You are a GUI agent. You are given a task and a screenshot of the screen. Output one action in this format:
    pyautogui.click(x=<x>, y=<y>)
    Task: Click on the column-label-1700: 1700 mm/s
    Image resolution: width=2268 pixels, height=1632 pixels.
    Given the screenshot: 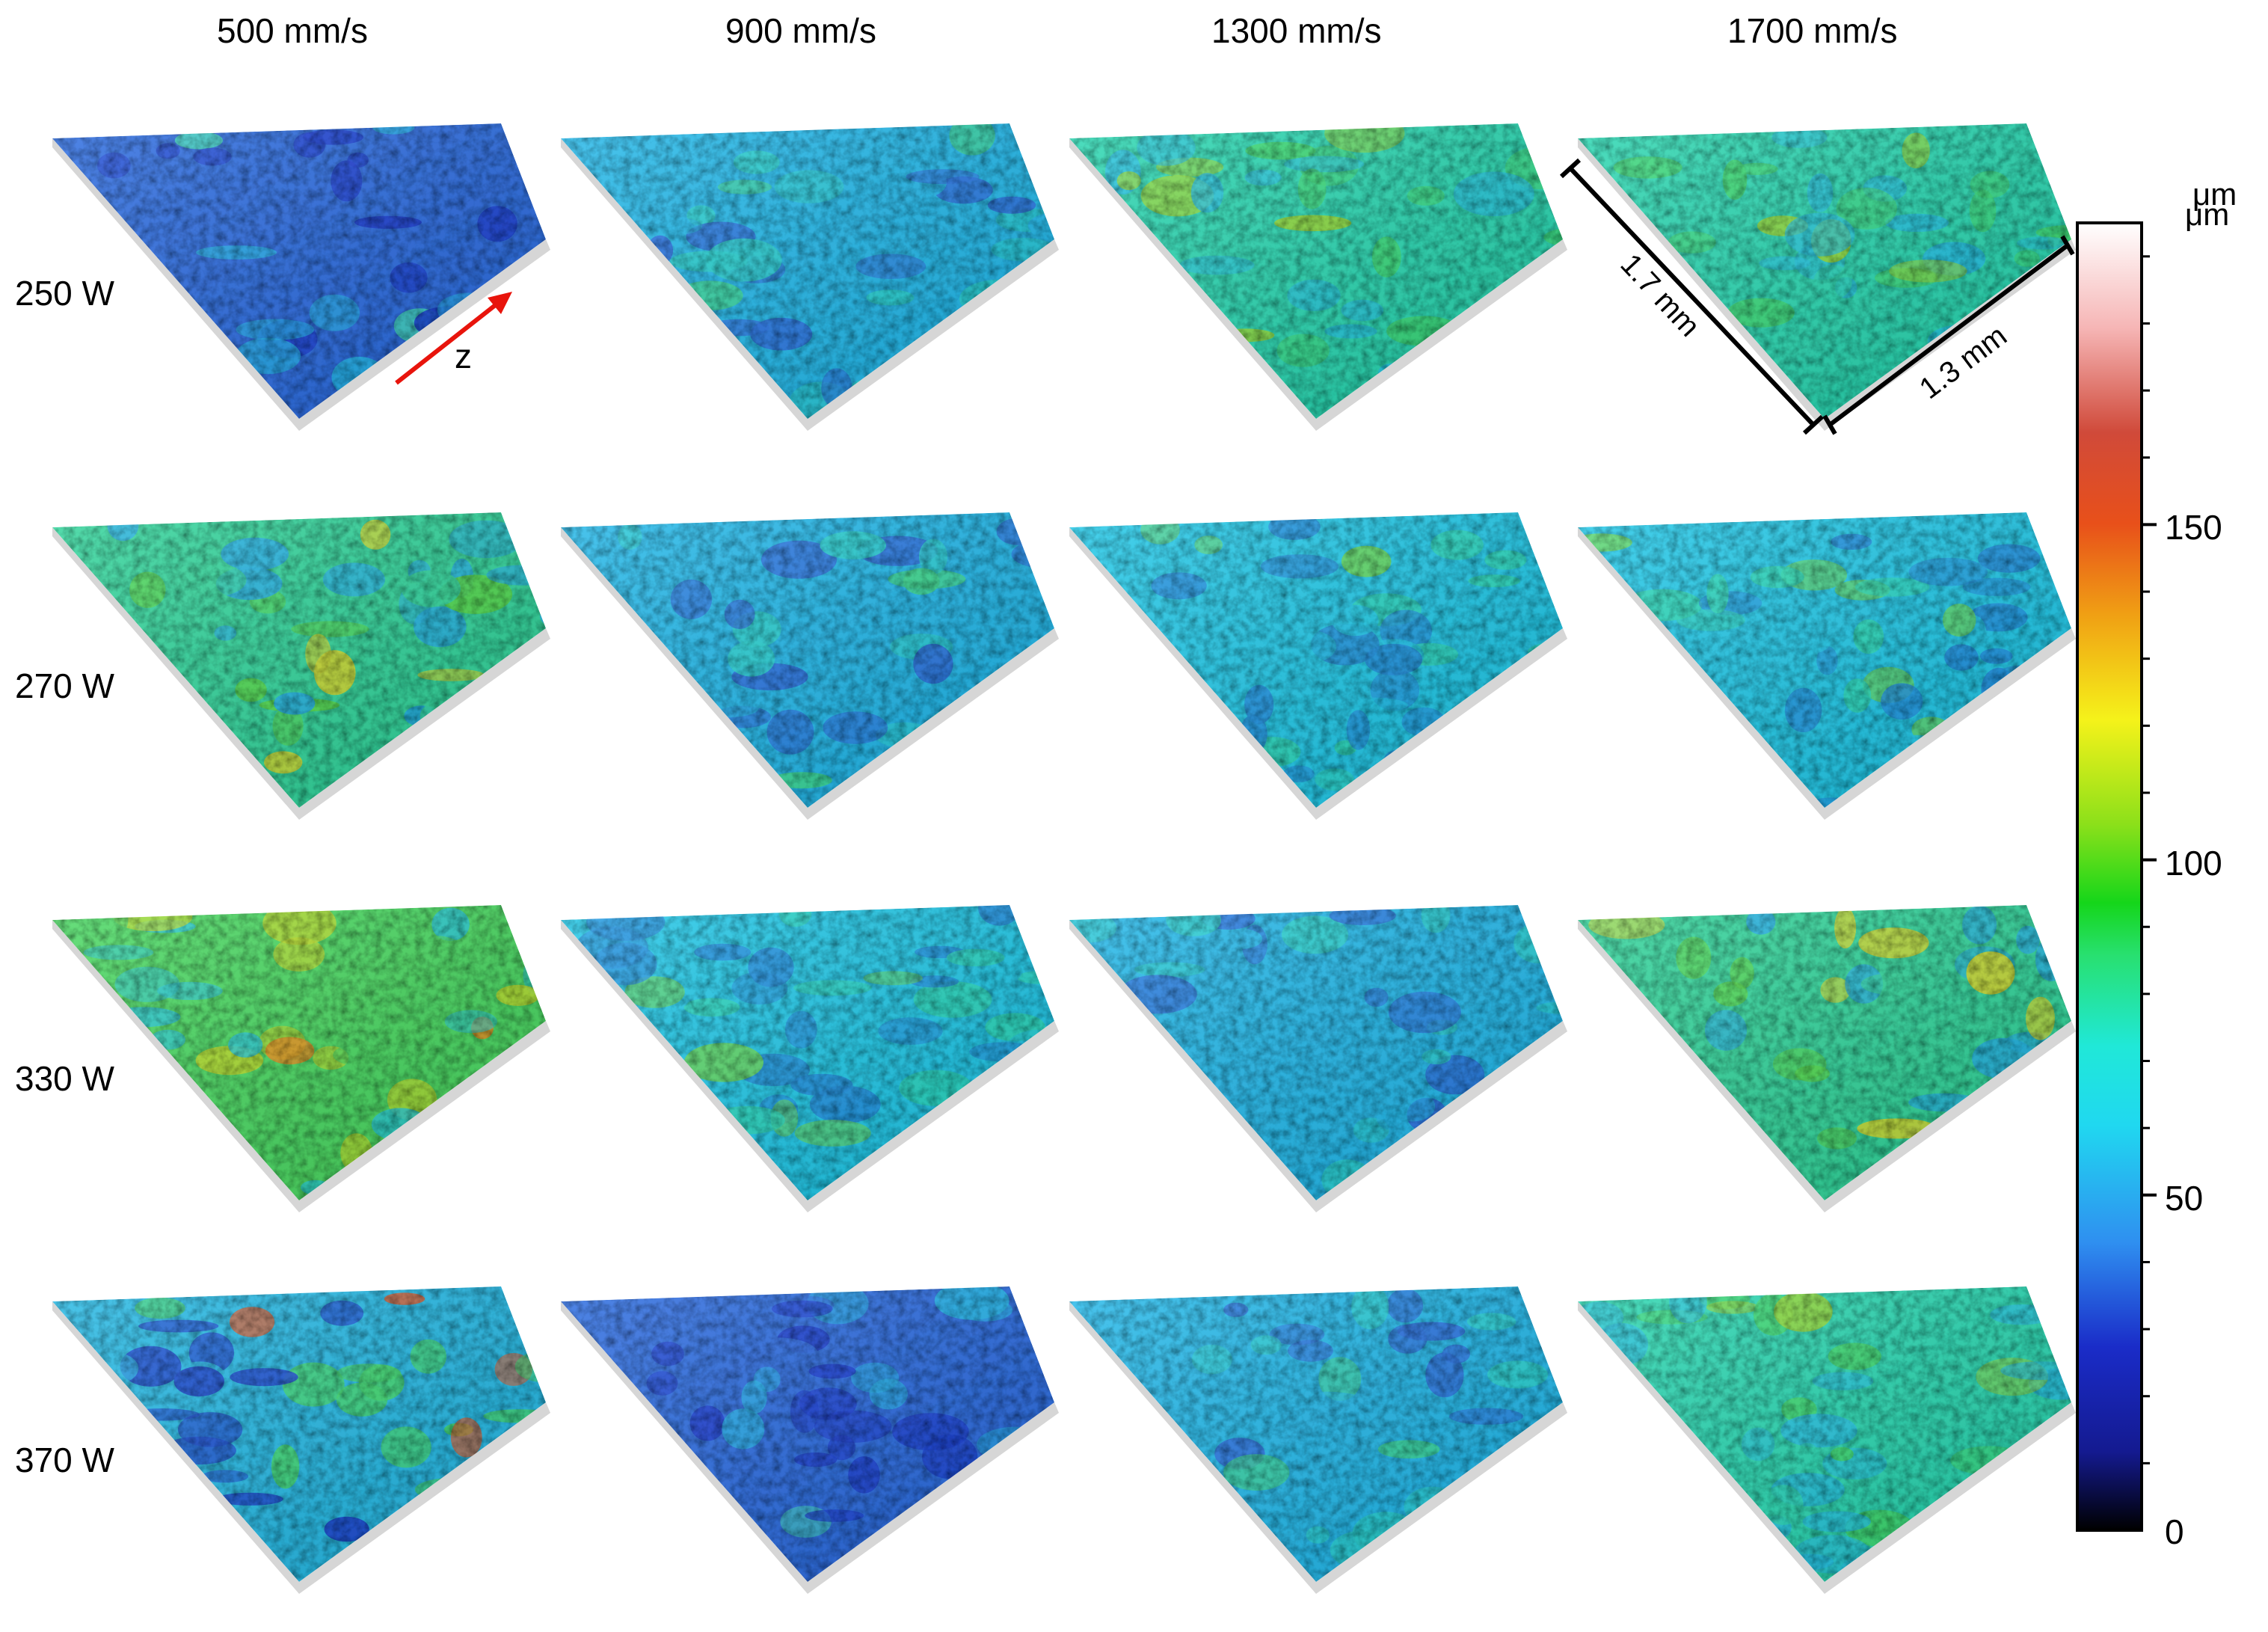 What is the action you would take?
    pyautogui.click(x=1812, y=30)
    